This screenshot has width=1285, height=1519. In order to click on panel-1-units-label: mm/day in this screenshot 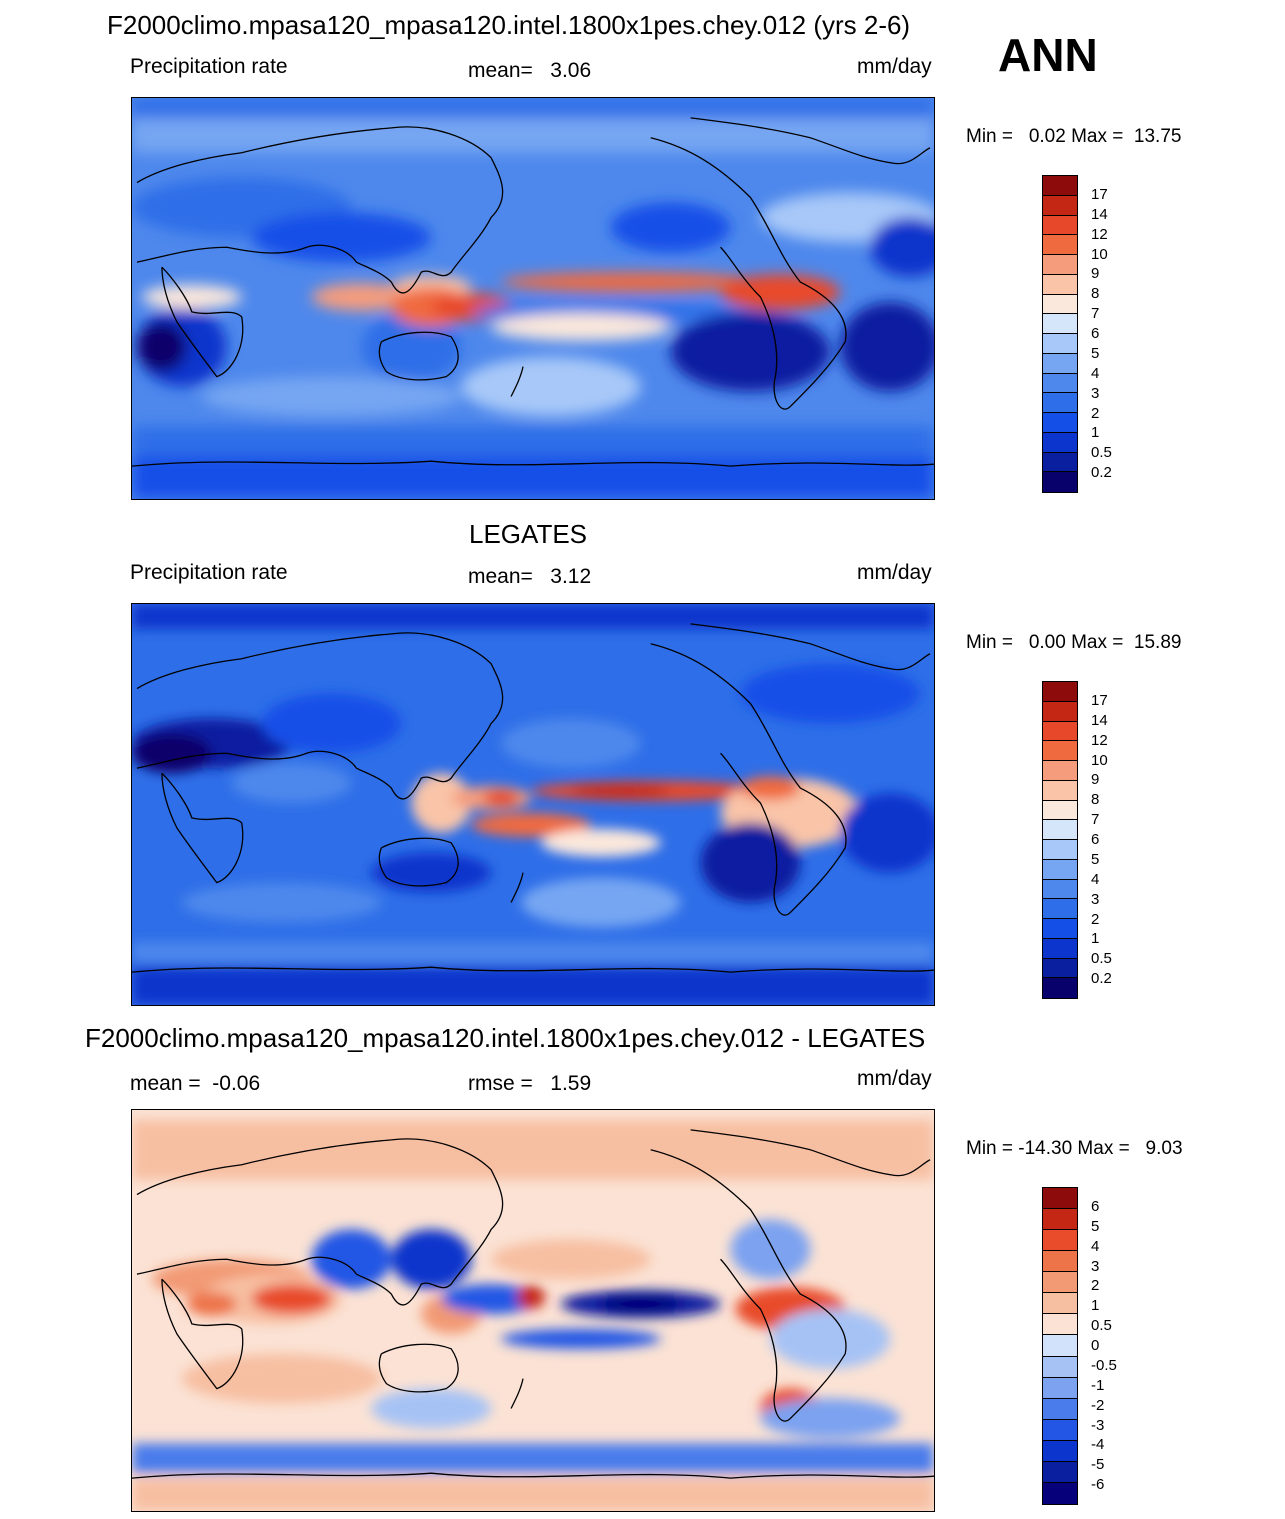, I will do `click(894, 66)`.